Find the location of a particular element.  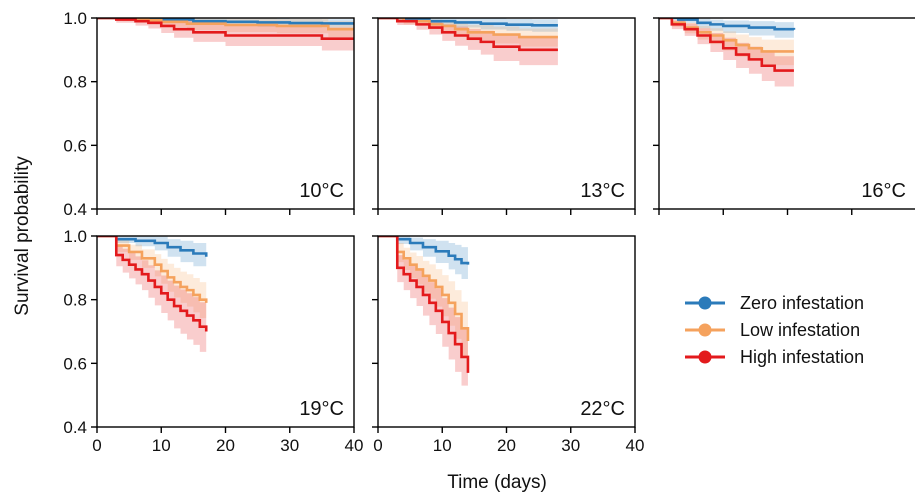

legend-label: Zero infestation is located at coordinates (802, 303).